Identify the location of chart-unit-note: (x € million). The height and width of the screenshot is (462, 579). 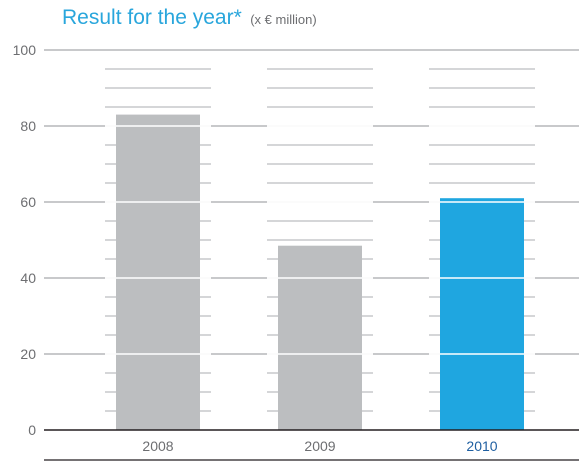
(283, 19).